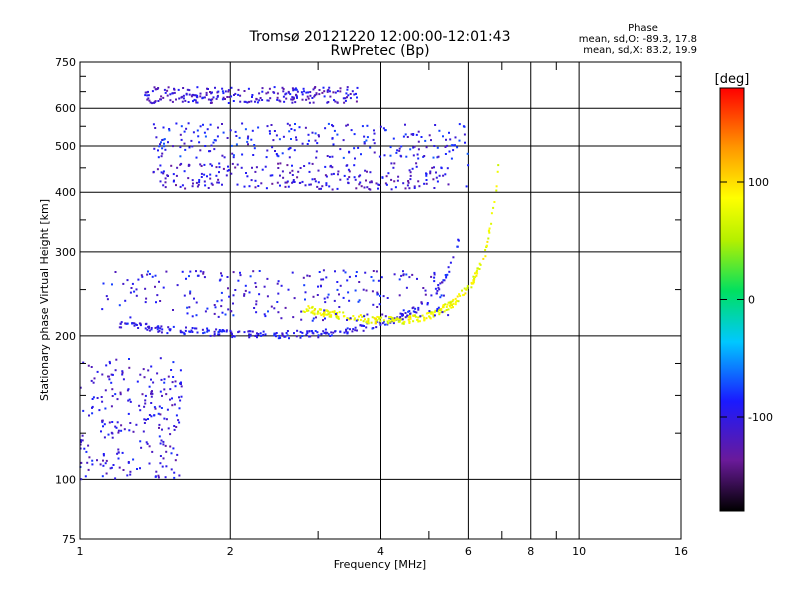 This screenshot has height=600, width=800. I want to click on colorbar-tick-label: -100, so click(760, 417).